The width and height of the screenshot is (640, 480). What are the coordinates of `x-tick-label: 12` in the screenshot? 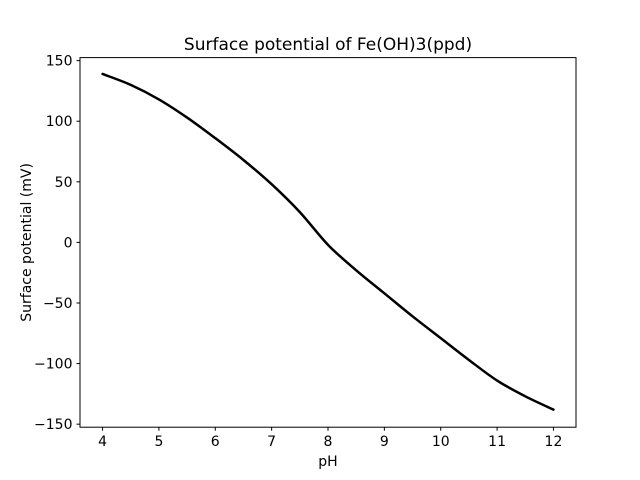 It's located at (554, 442).